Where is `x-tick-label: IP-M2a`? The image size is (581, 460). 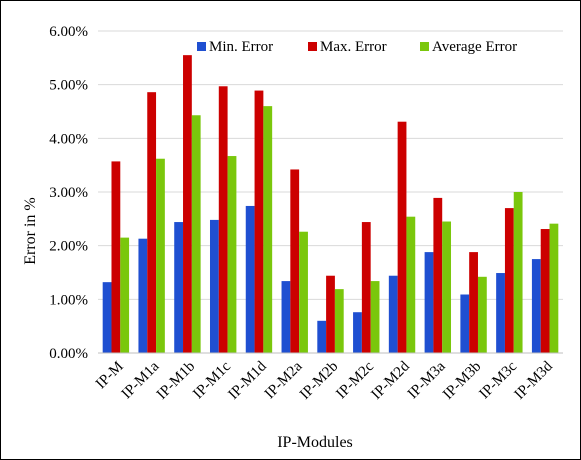
x-tick-label: IP-M2a is located at coordinates (284, 380).